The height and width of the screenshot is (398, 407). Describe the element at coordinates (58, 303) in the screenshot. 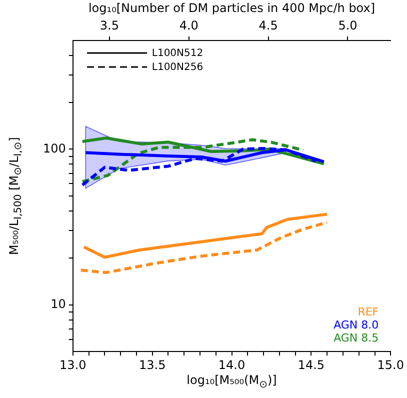

I see `y-tick-label: 10` at that location.